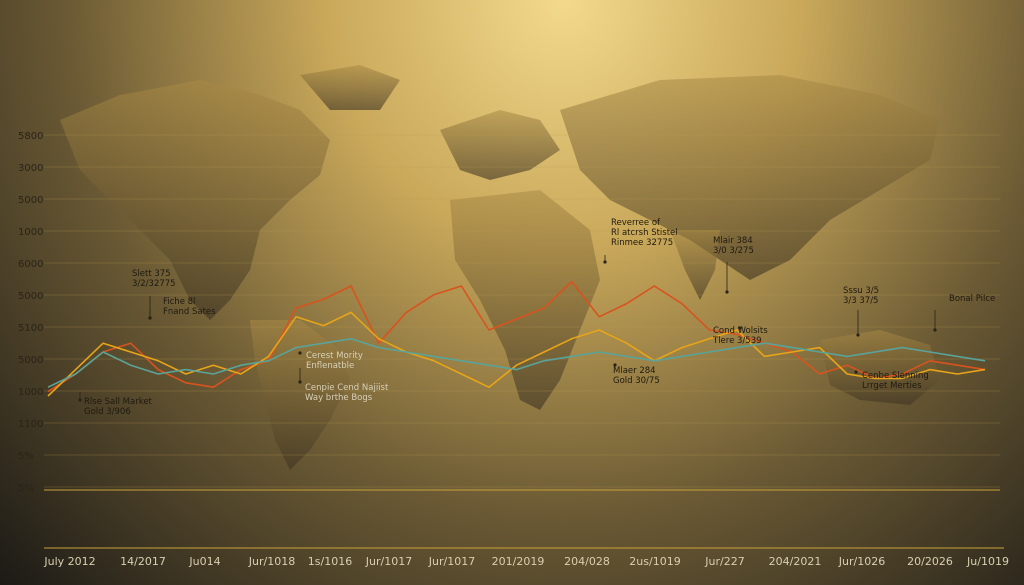  I want to click on y-tick-label: 3000, so click(30, 168).